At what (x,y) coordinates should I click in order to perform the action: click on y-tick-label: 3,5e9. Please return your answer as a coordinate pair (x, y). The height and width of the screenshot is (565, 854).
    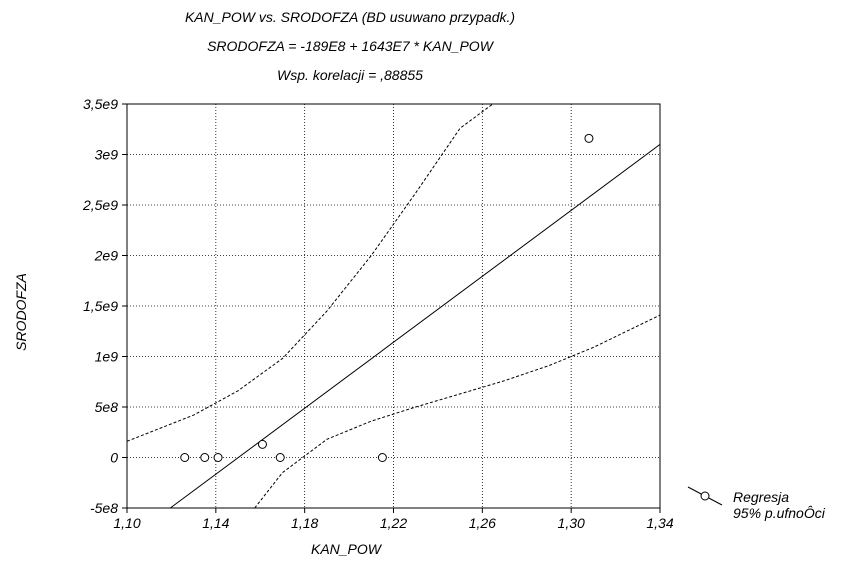
    Looking at the image, I should click on (100, 104).